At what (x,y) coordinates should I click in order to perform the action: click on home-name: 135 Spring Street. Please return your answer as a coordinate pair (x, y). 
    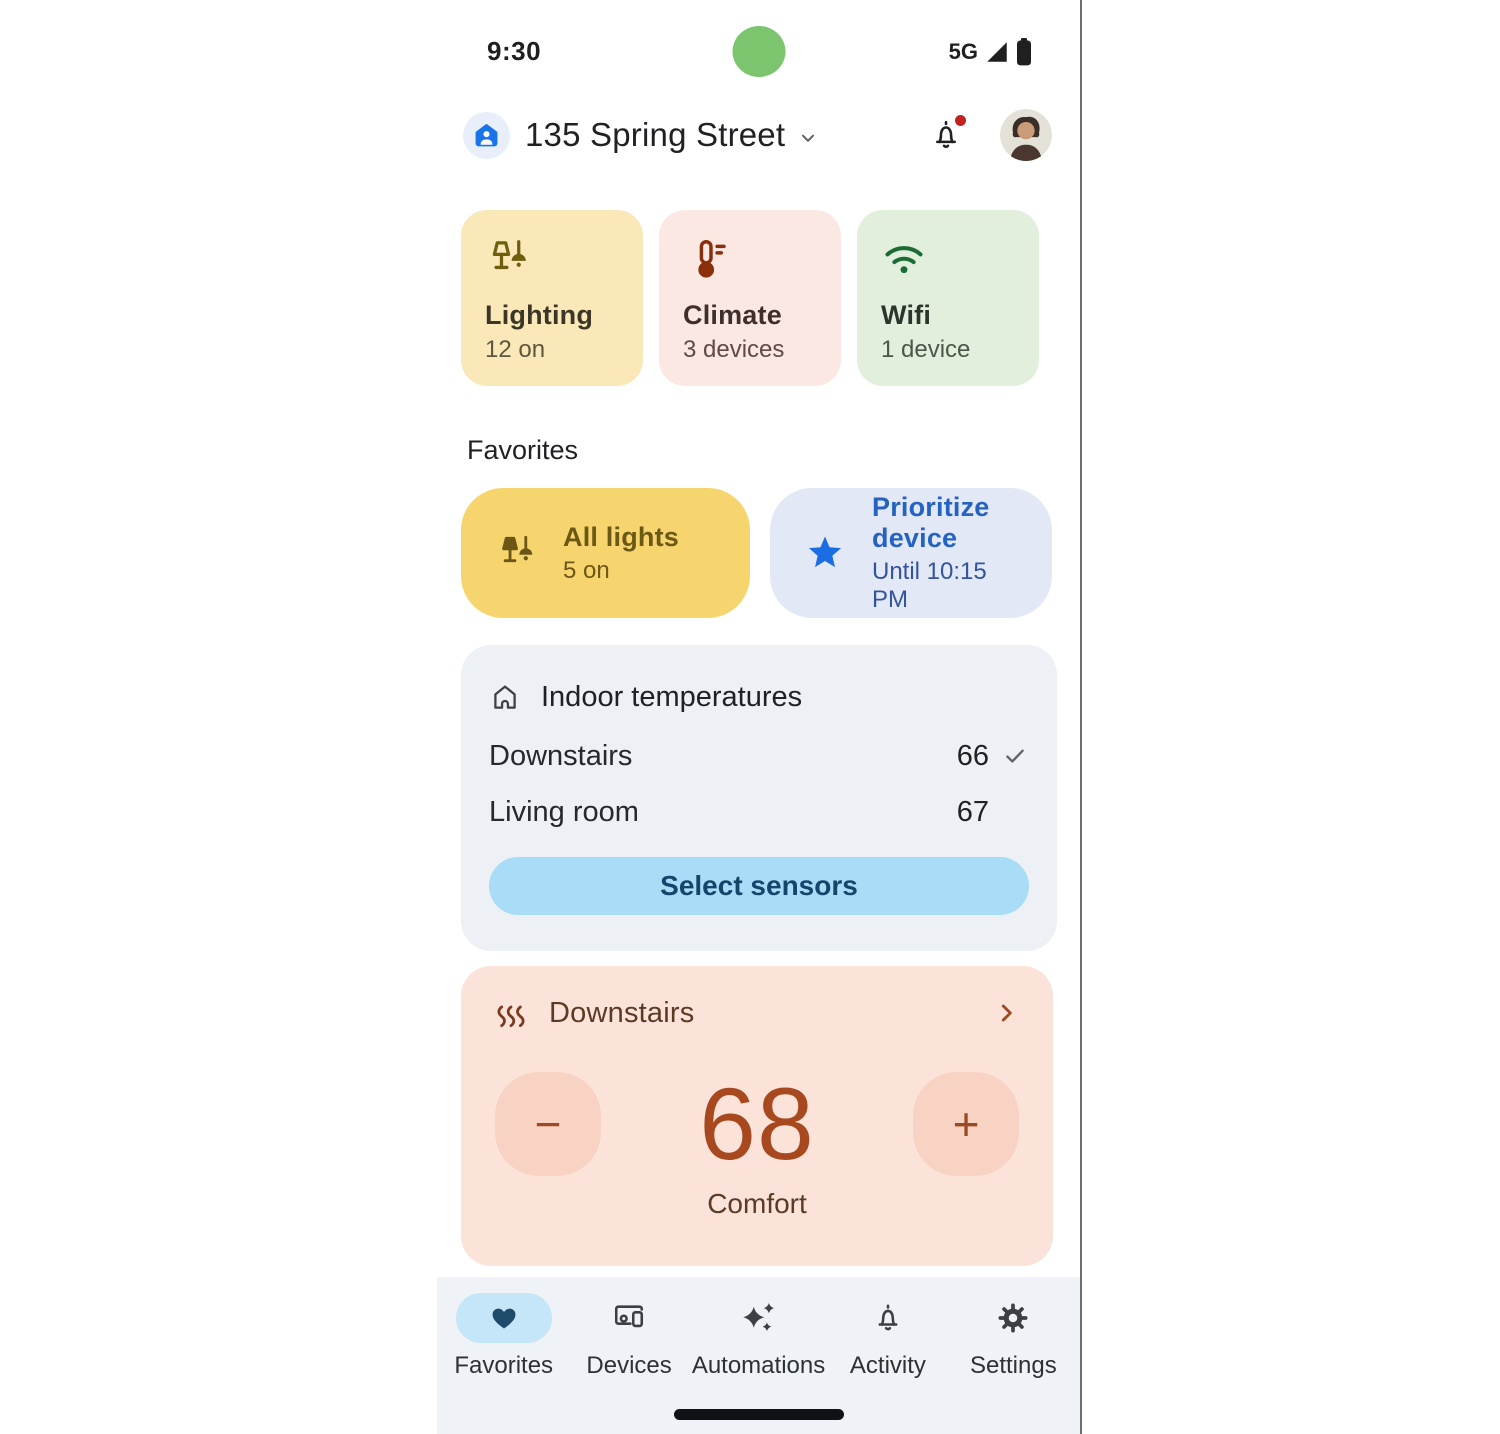
    Looking at the image, I should click on (655, 134).